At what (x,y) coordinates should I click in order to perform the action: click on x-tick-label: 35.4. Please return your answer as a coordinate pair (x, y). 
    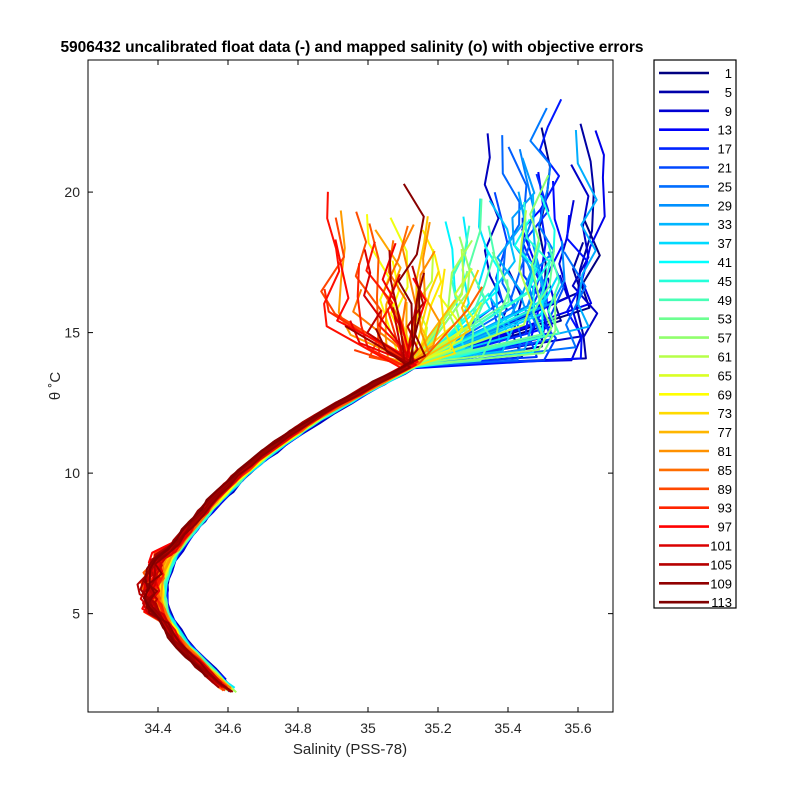
    Looking at the image, I should click on (507, 728).